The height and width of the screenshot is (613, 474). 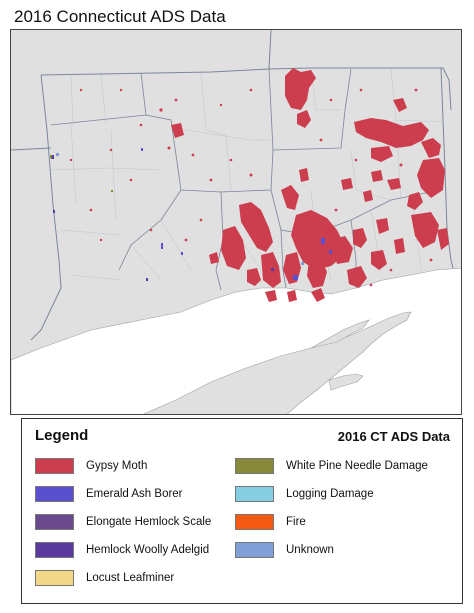 I want to click on legend-item-emerald-ash-borer: Emerald Ash Borer, so click(x=109, y=494).